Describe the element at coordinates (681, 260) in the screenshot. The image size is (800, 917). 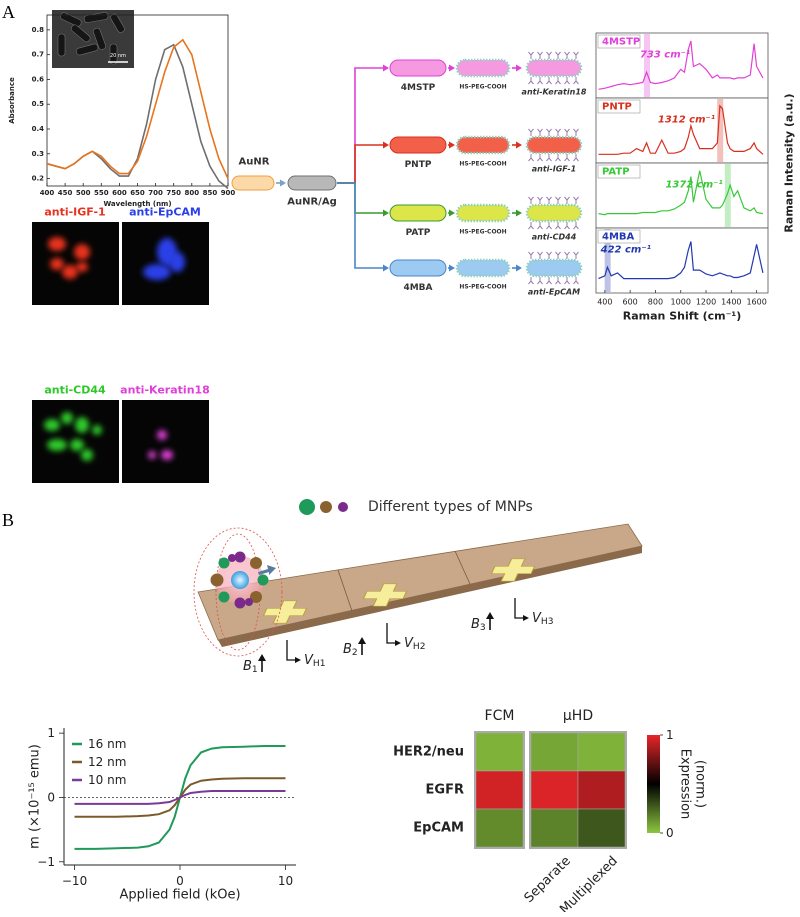
I see `spectrum-line` at that location.